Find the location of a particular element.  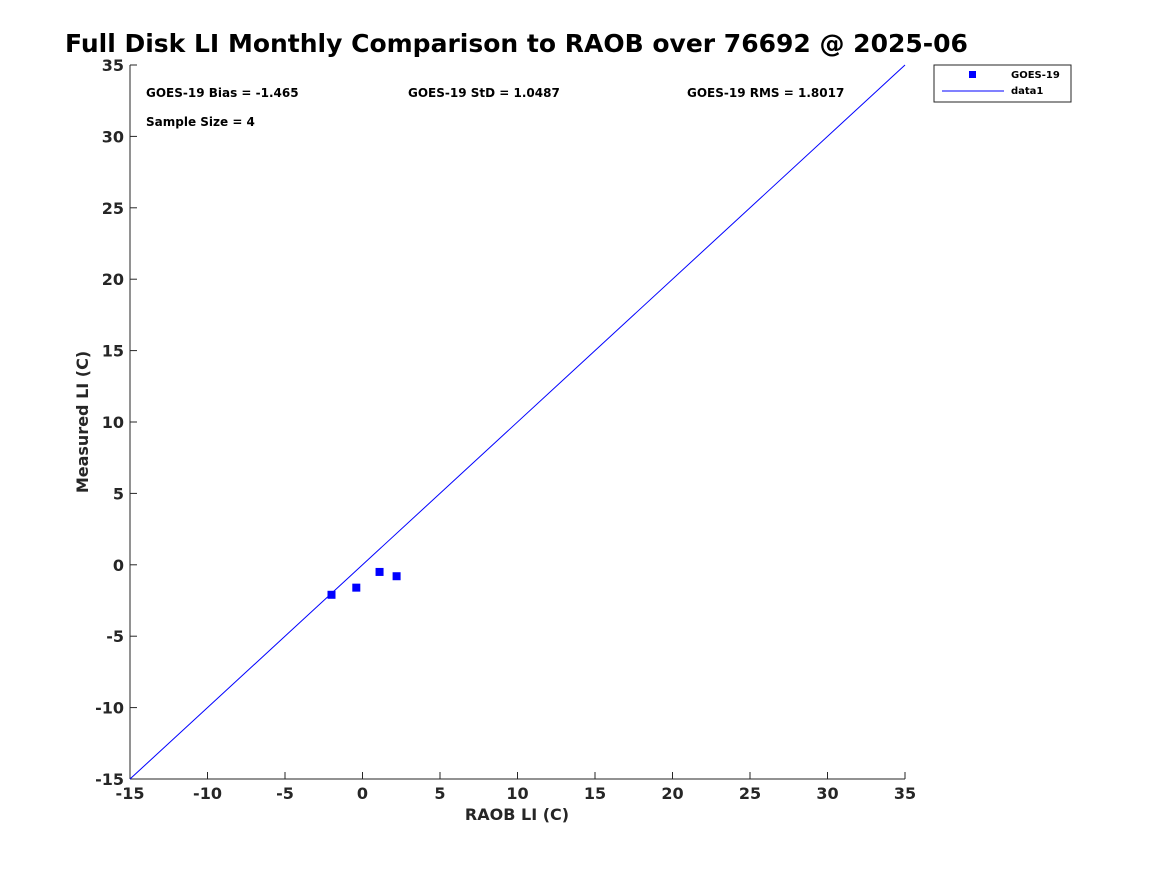

x-tick-label: 25 is located at coordinates (750, 793).